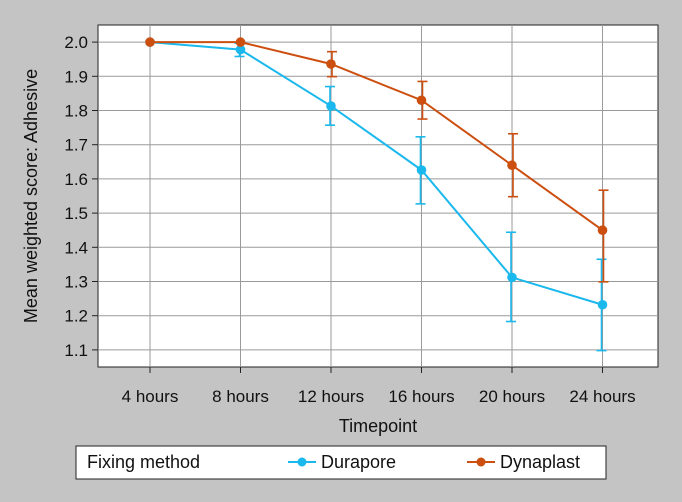 This screenshot has height=502, width=682. What do you see at coordinates (331, 396) in the screenshot?
I see `x-tick-label: 12 hours` at bounding box center [331, 396].